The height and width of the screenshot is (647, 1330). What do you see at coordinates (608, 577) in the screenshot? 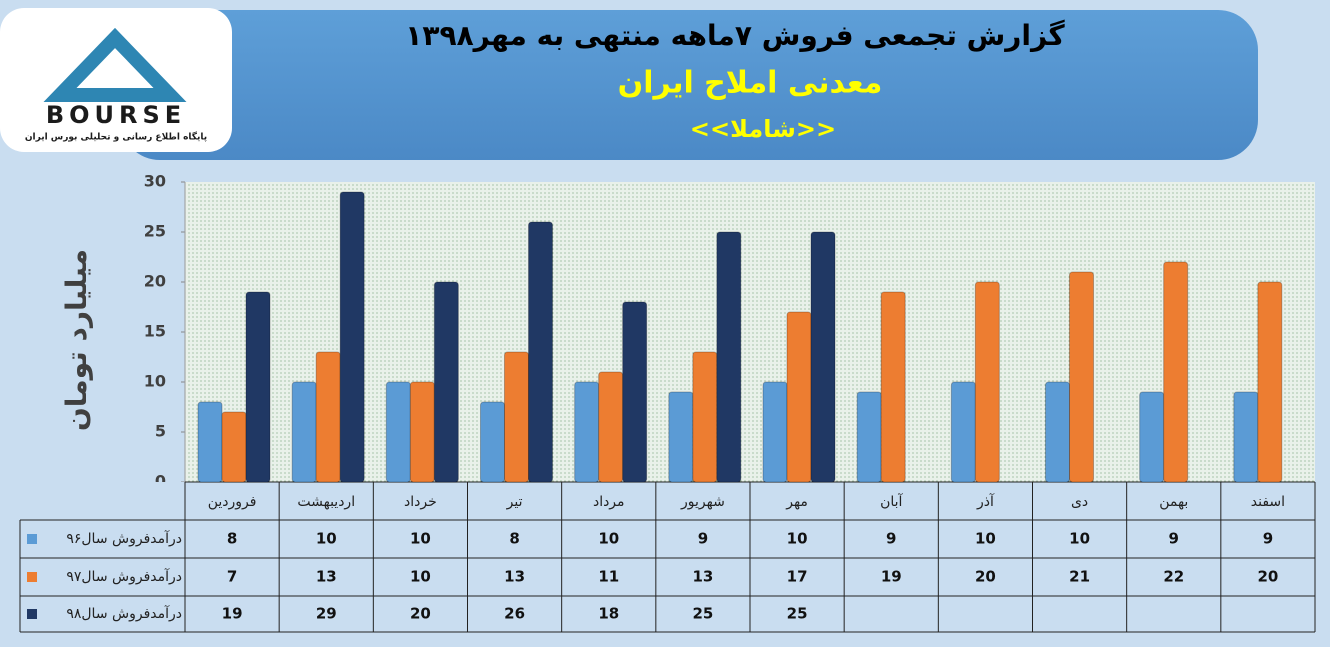
I see `table-value: 11` at bounding box center [608, 577].